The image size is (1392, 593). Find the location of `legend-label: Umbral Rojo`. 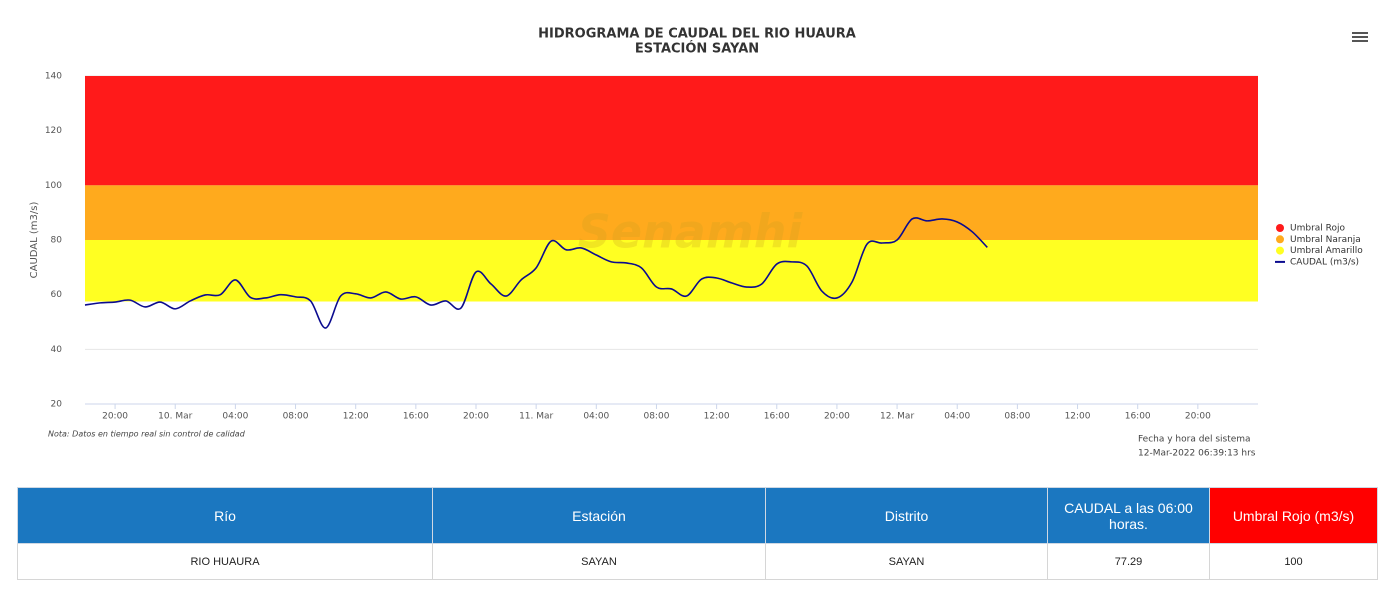

legend-label: Umbral Rojo is located at coordinates (1318, 229).